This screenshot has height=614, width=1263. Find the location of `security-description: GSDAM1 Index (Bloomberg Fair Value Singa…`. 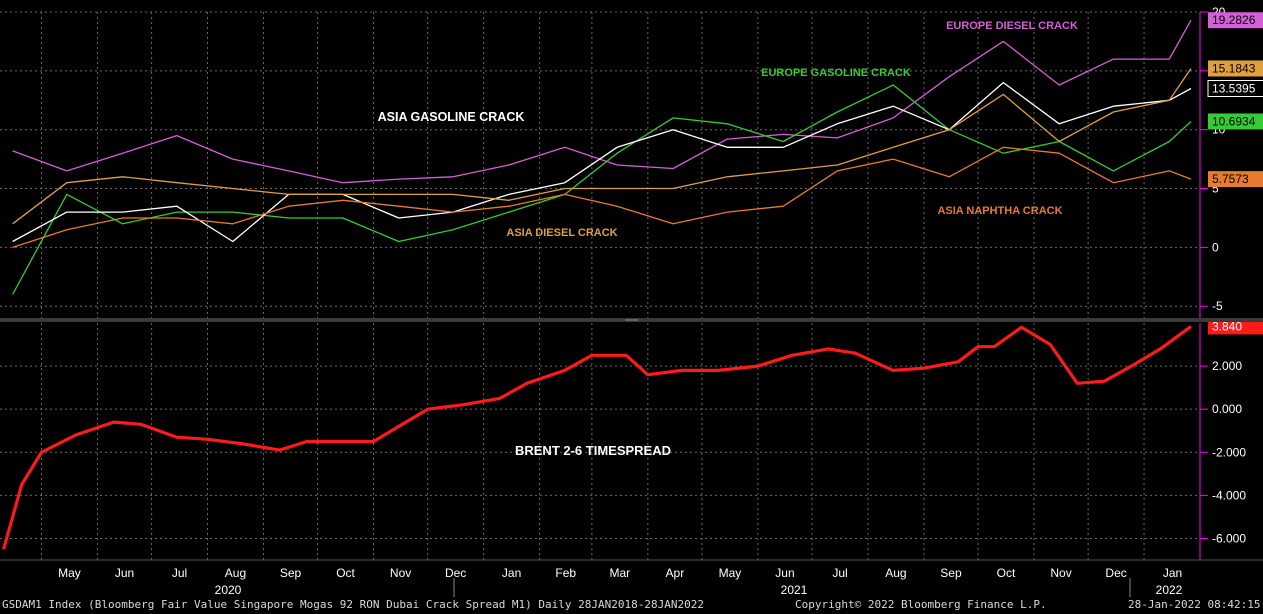

security-description: GSDAM1 Index (Bloomberg Fair Value Singa… is located at coordinates (353, 604).